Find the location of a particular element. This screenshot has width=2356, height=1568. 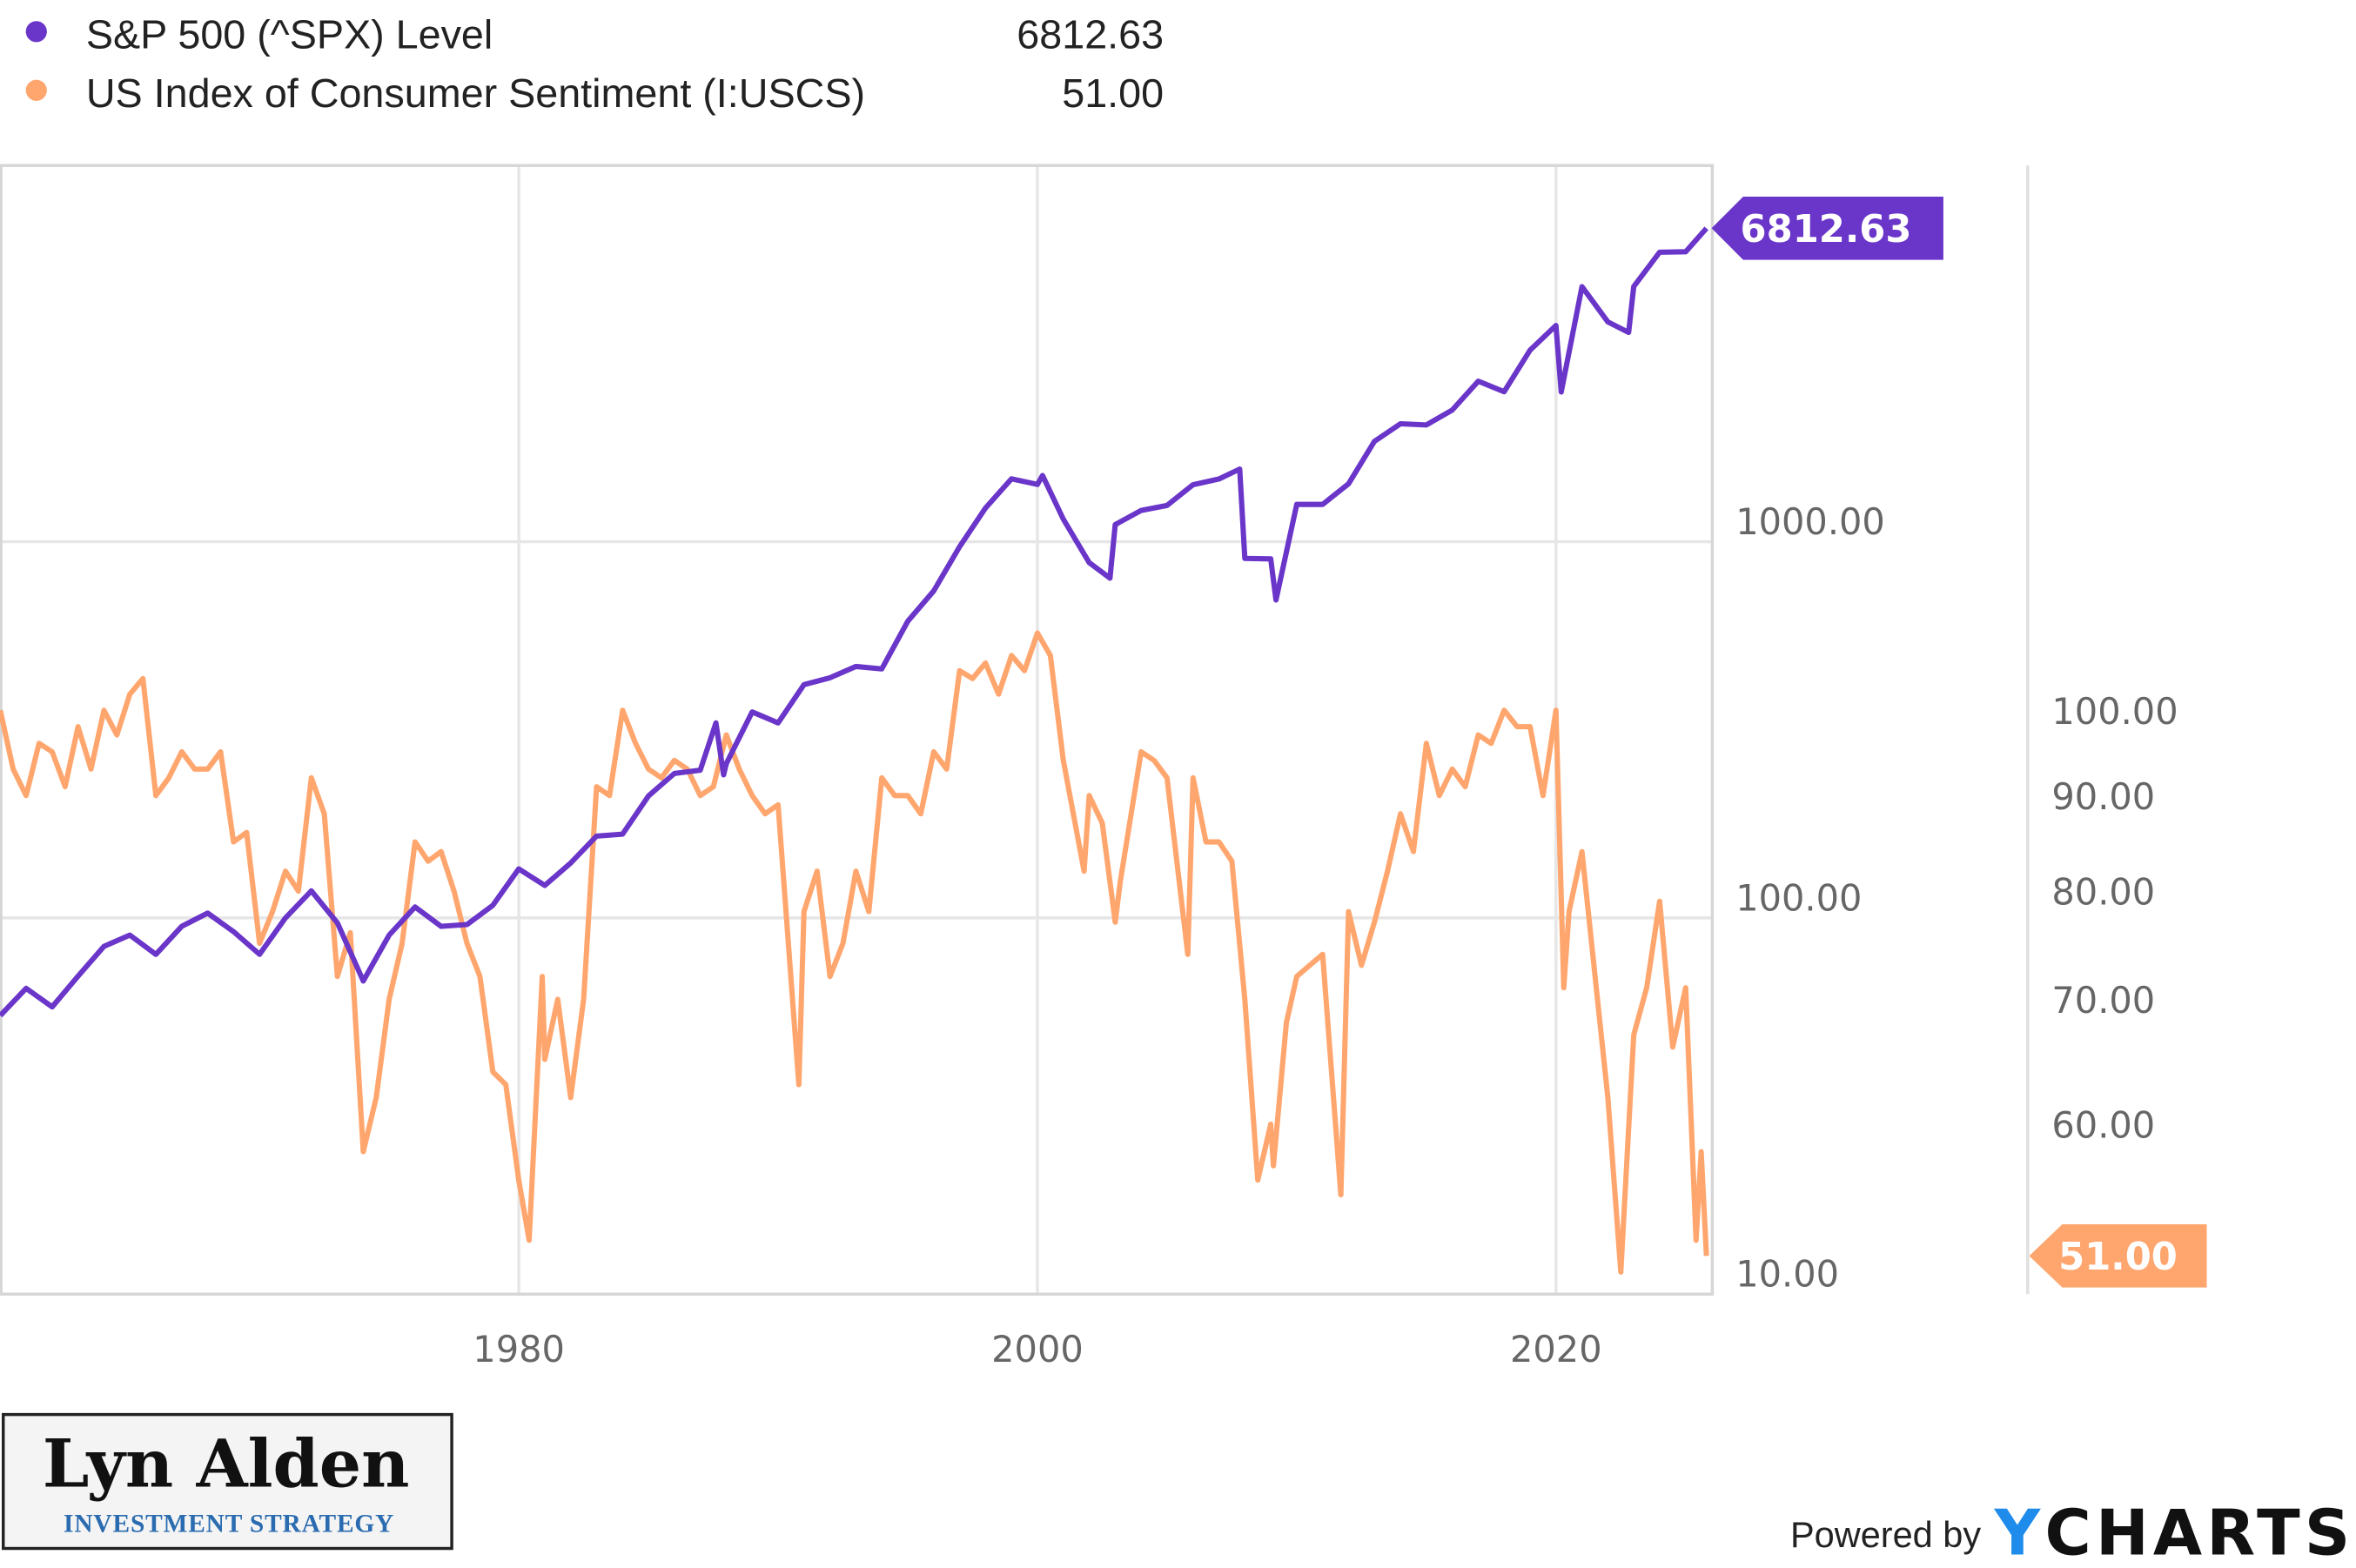

left-y-tick-label: 10.00 is located at coordinates (1787, 1274).